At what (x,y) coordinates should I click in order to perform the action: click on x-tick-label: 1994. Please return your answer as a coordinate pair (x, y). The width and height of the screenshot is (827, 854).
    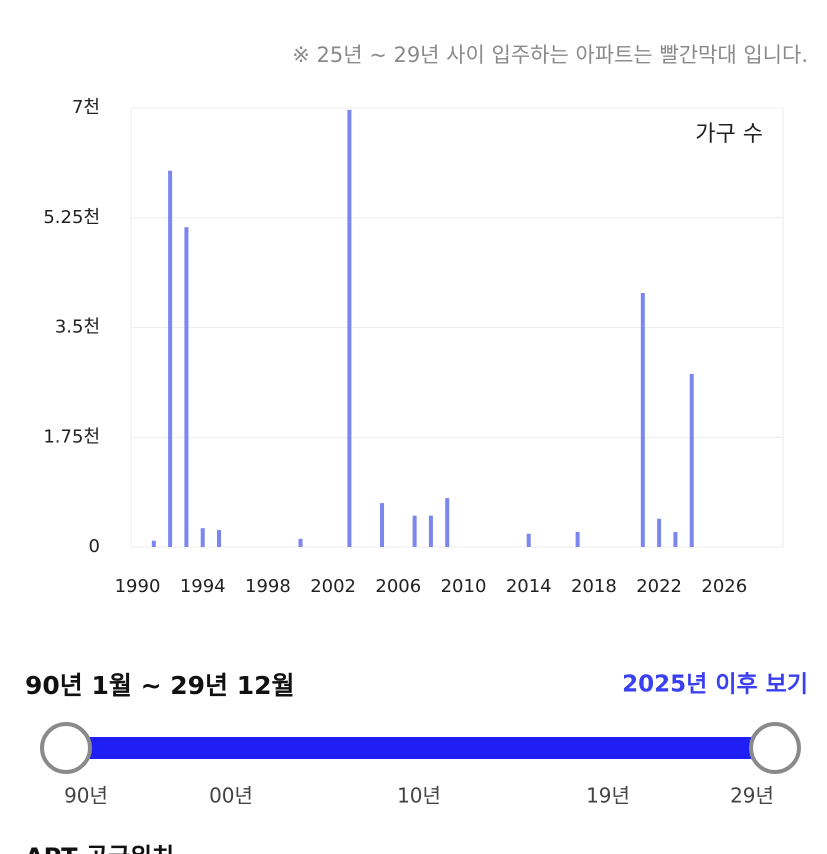
    Looking at the image, I should click on (203, 586).